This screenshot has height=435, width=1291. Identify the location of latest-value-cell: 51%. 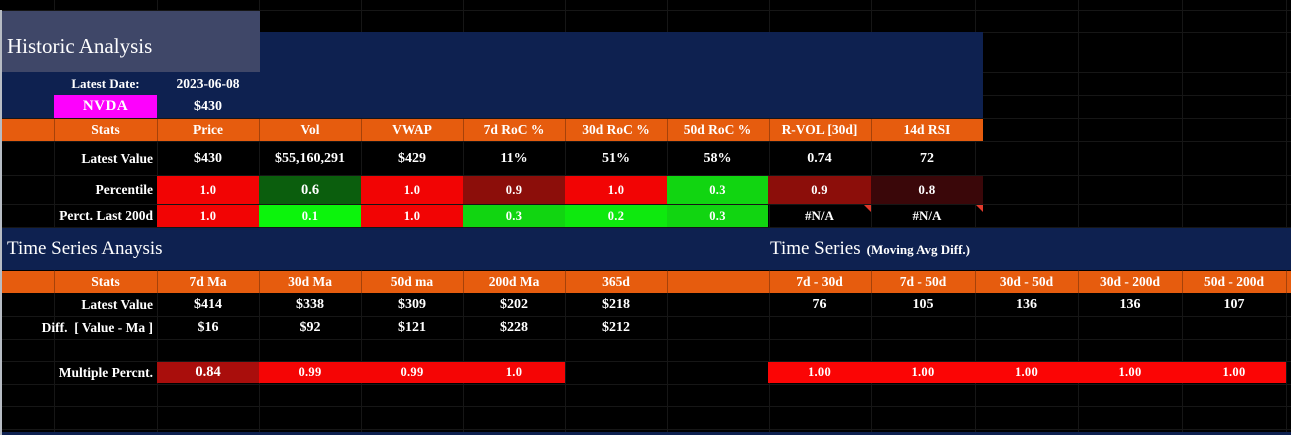
(616, 158).